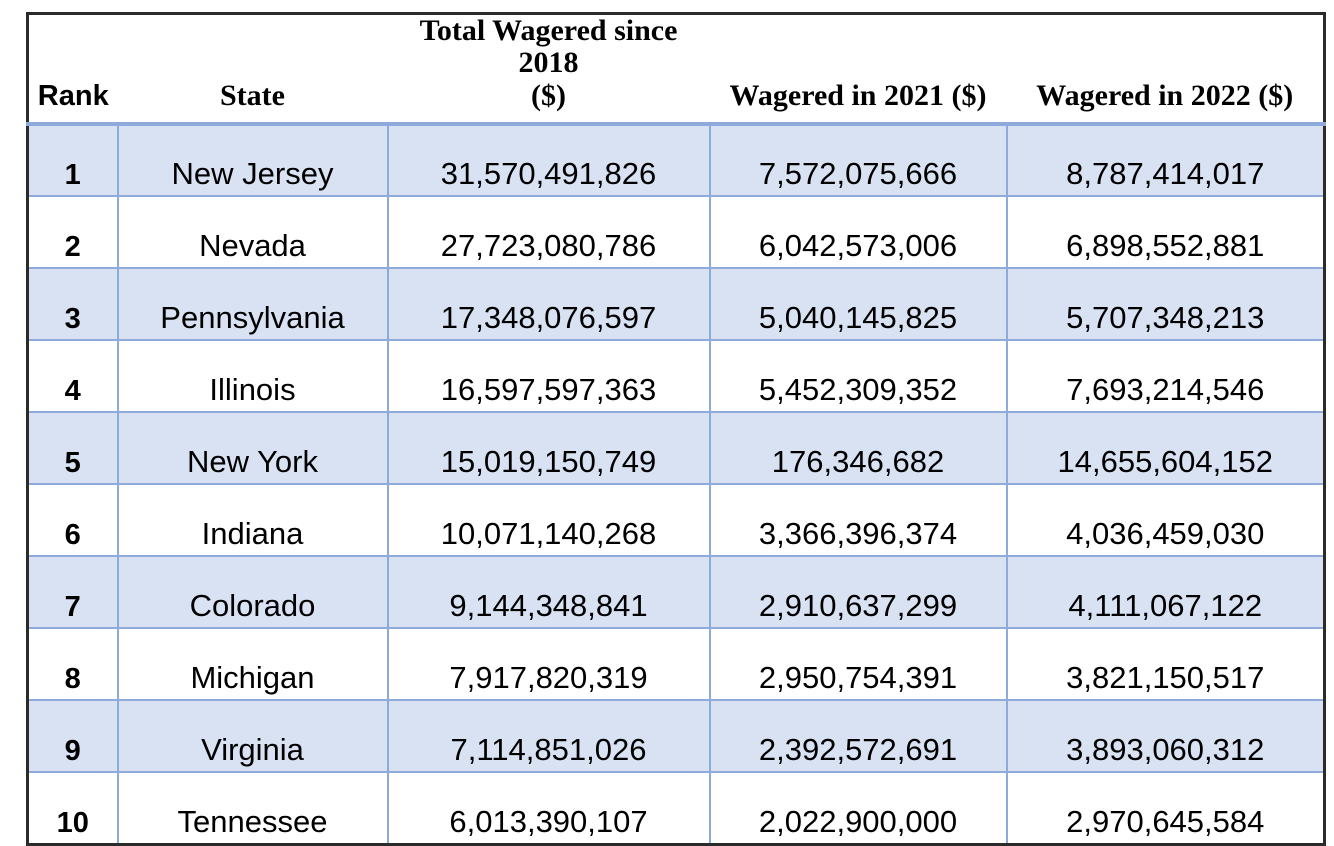 Image resolution: width=1334 pixels, height=846 pixels. Describe the element at coordinates (252, 664) in the screenshot. I see `state-cell: Michigan` at that location.